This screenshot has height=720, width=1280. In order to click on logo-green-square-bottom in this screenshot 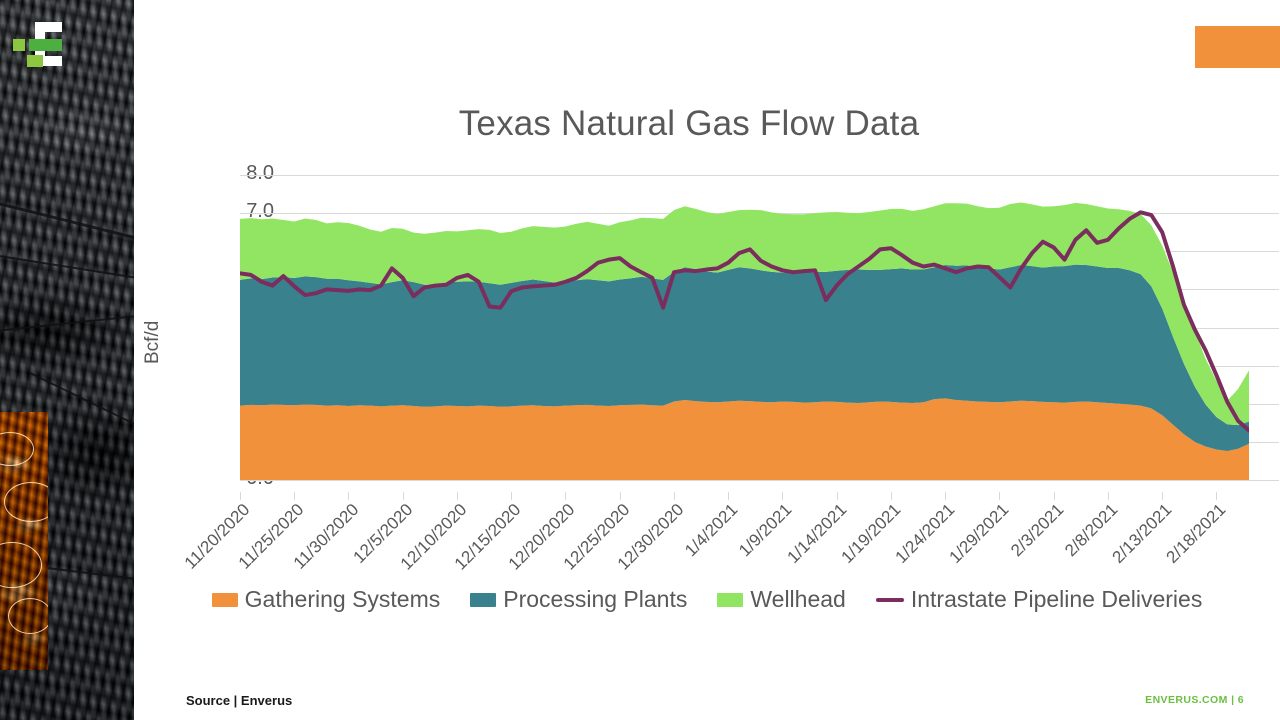, I will do `click(35, 61)`.